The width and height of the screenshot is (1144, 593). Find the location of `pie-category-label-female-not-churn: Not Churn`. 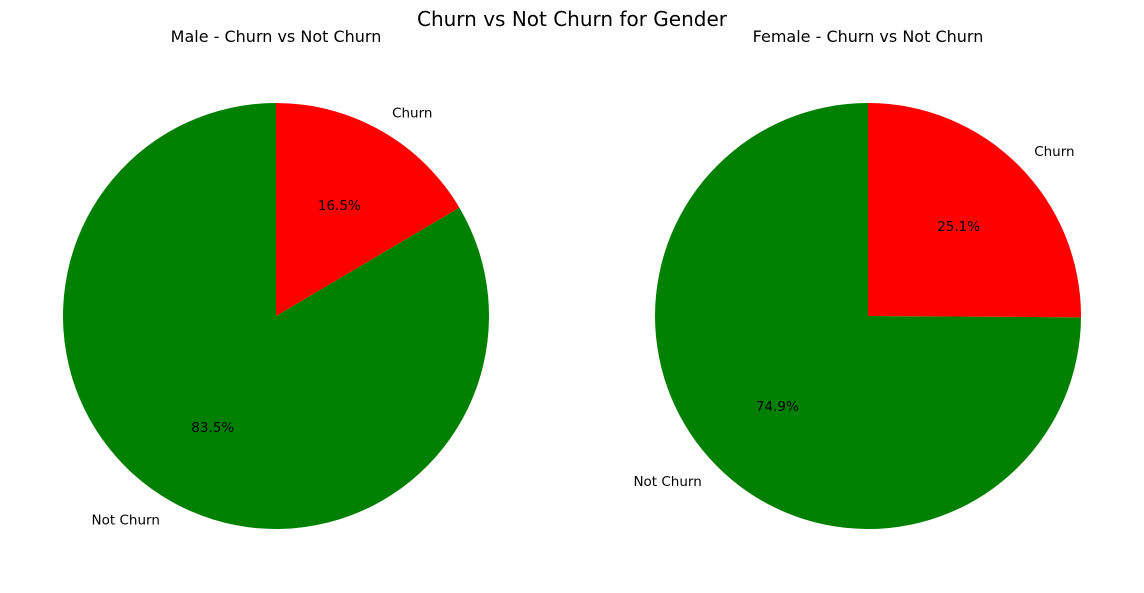

pie-category-label-female-not-churn: Not Churn is located at coordinates (667, 482).